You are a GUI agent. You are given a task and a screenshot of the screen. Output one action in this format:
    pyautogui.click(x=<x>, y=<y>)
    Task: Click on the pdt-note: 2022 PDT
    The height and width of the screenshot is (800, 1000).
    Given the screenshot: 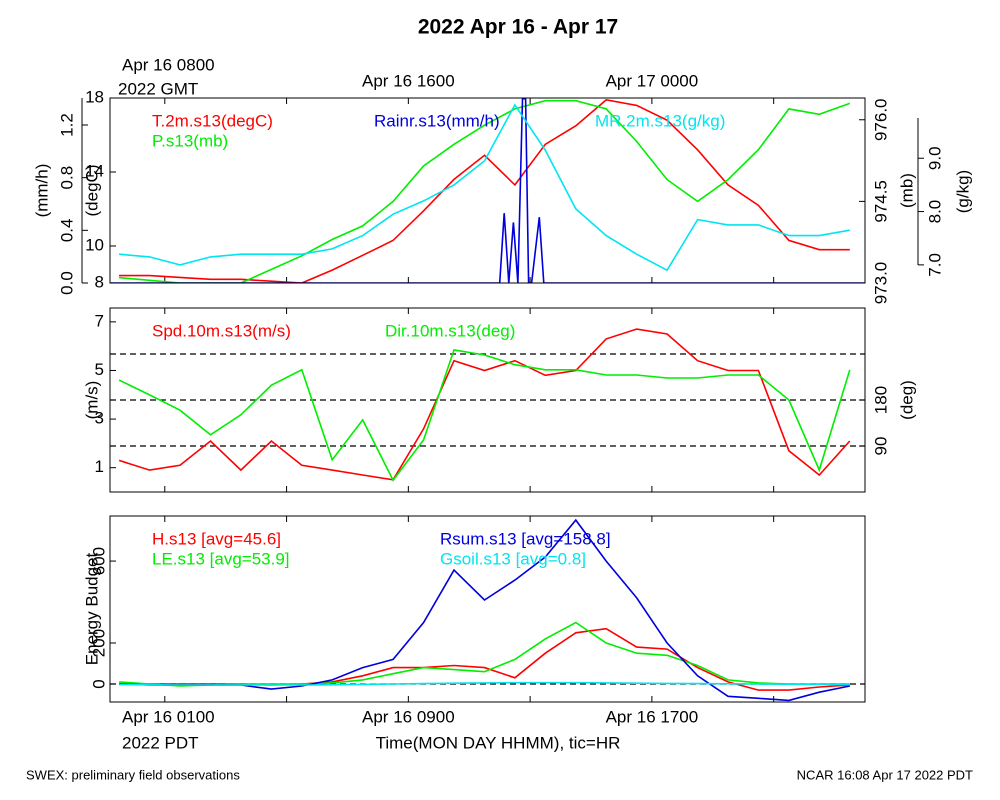 What is the action you would take?
    pyautogui.click(x=160, y=742)
    